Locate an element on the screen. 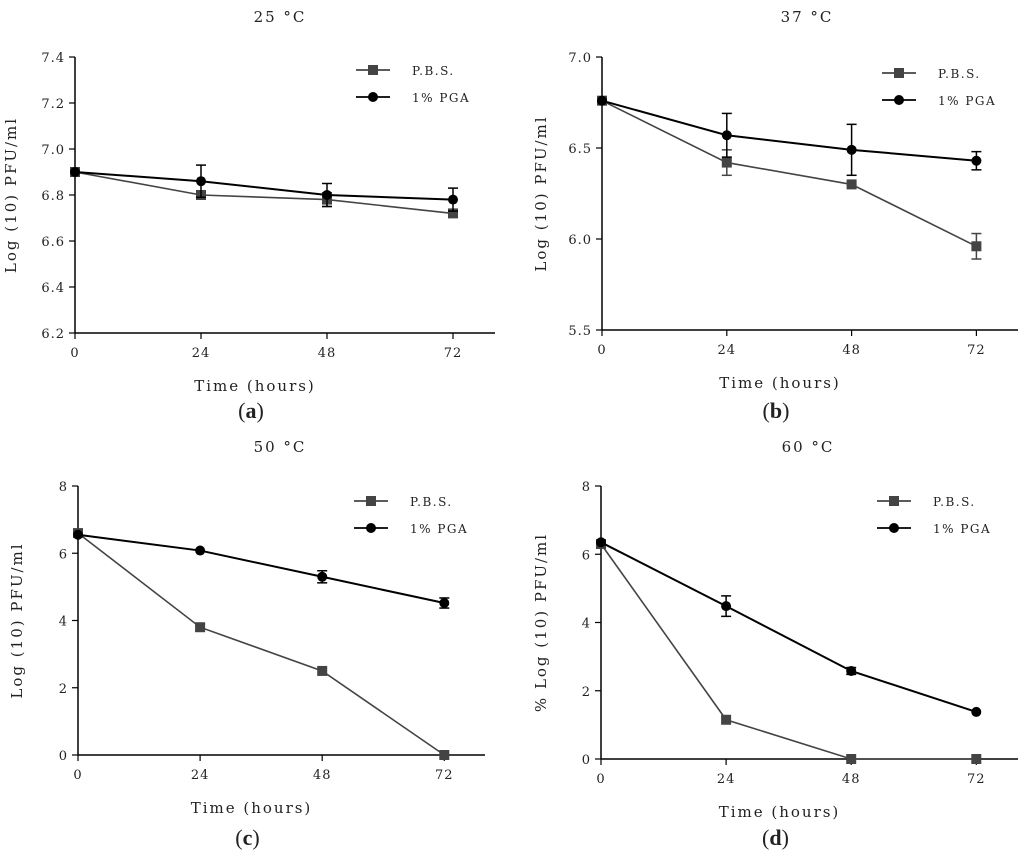 This screenshot has width=1024, height=860. y-tick-label: 6.0 is located at coordinates (580, 240).